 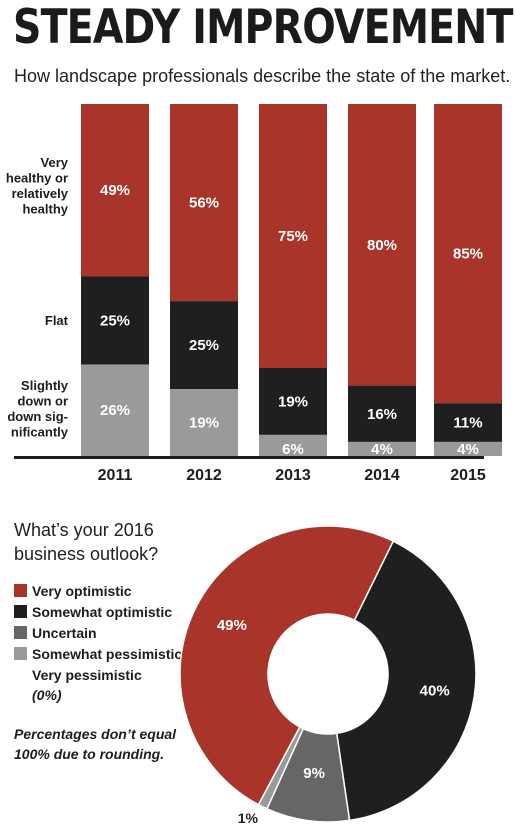 I want to click on bar-segment-flat-2011, so click(x=115, y=320).